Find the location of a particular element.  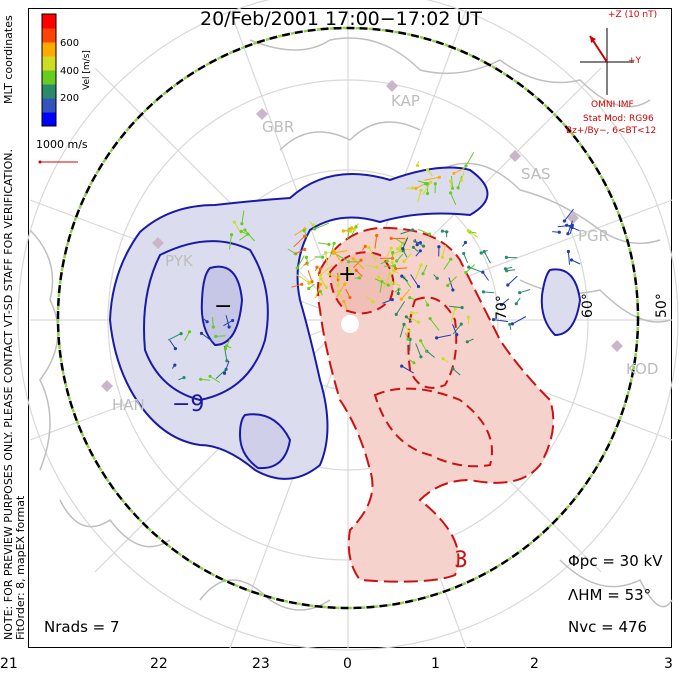

station-pgr: PGR is located at coordinates (594, 236).